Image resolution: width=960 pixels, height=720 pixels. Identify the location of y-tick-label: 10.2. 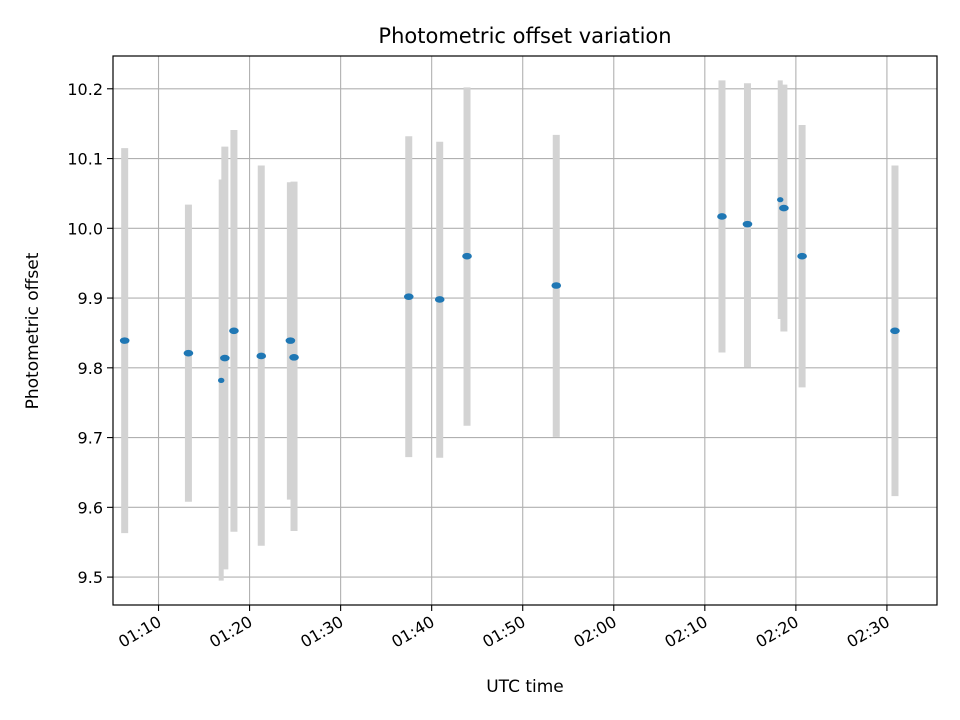
(85, 89).